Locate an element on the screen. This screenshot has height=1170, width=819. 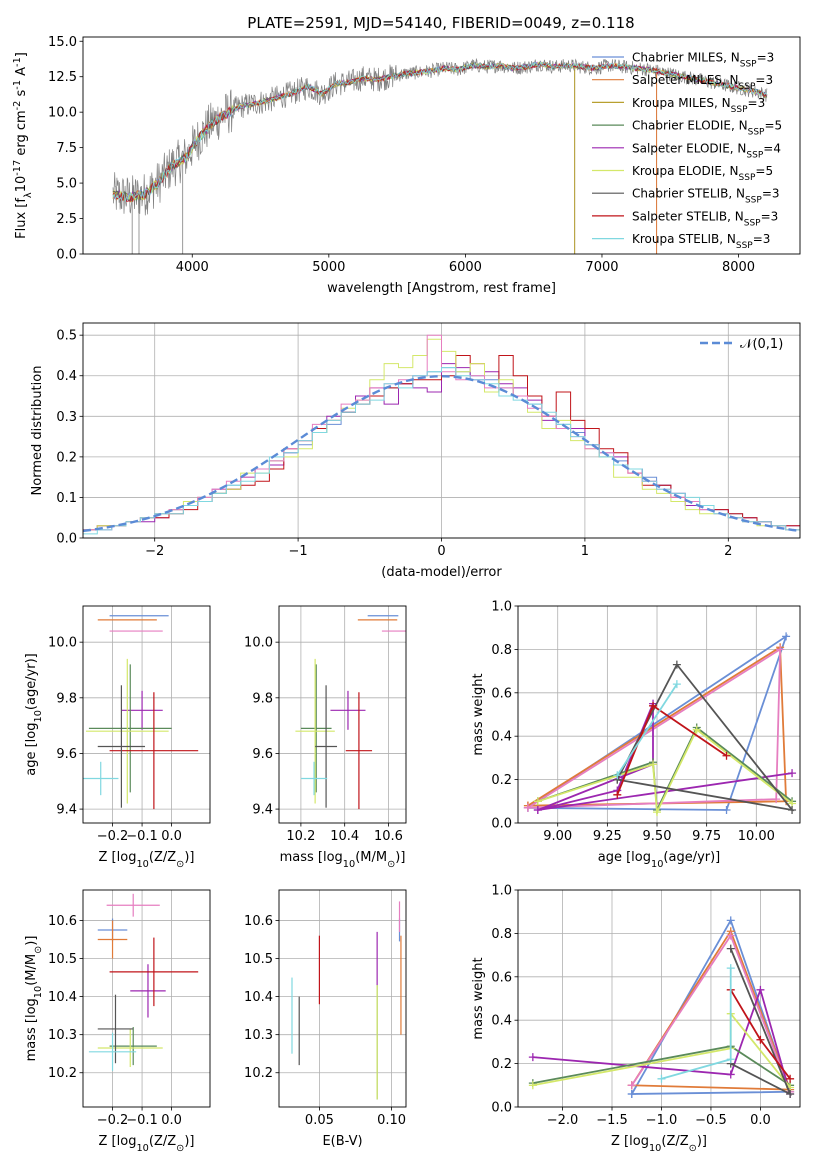
x-axis-label: age [log10(age/yr)] is located at coordinates (659, 860).